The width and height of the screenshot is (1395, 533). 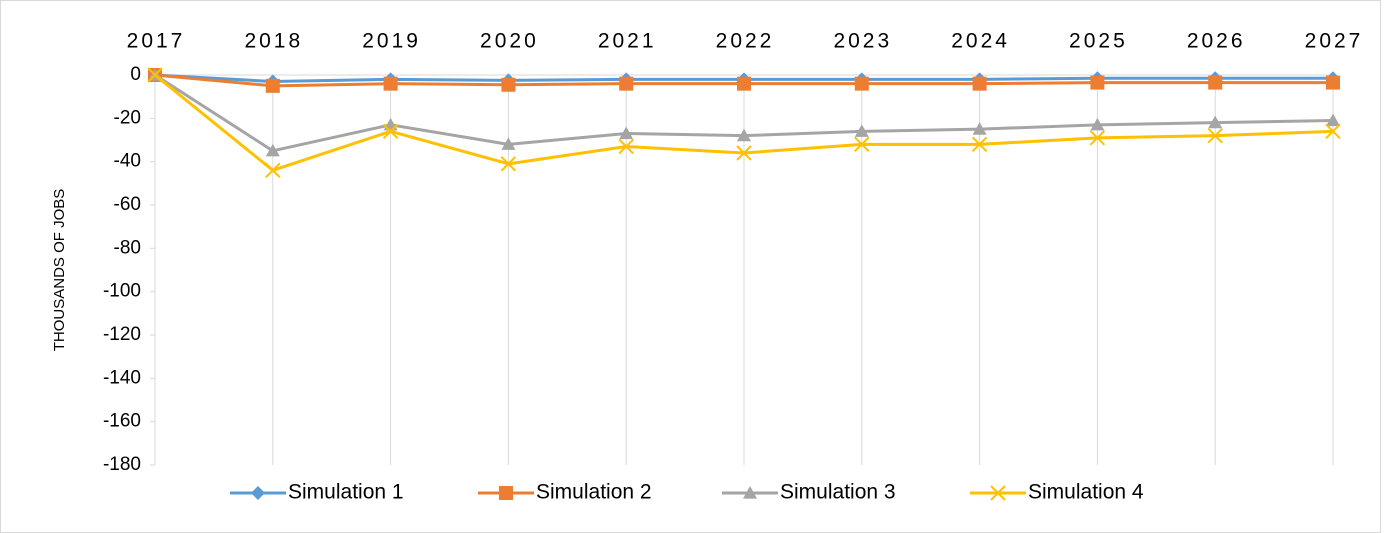 What do you see at coordinates (122, 334) in the screenshot?
I see `y-tick-label: -120` at bounding box center [122, 334].